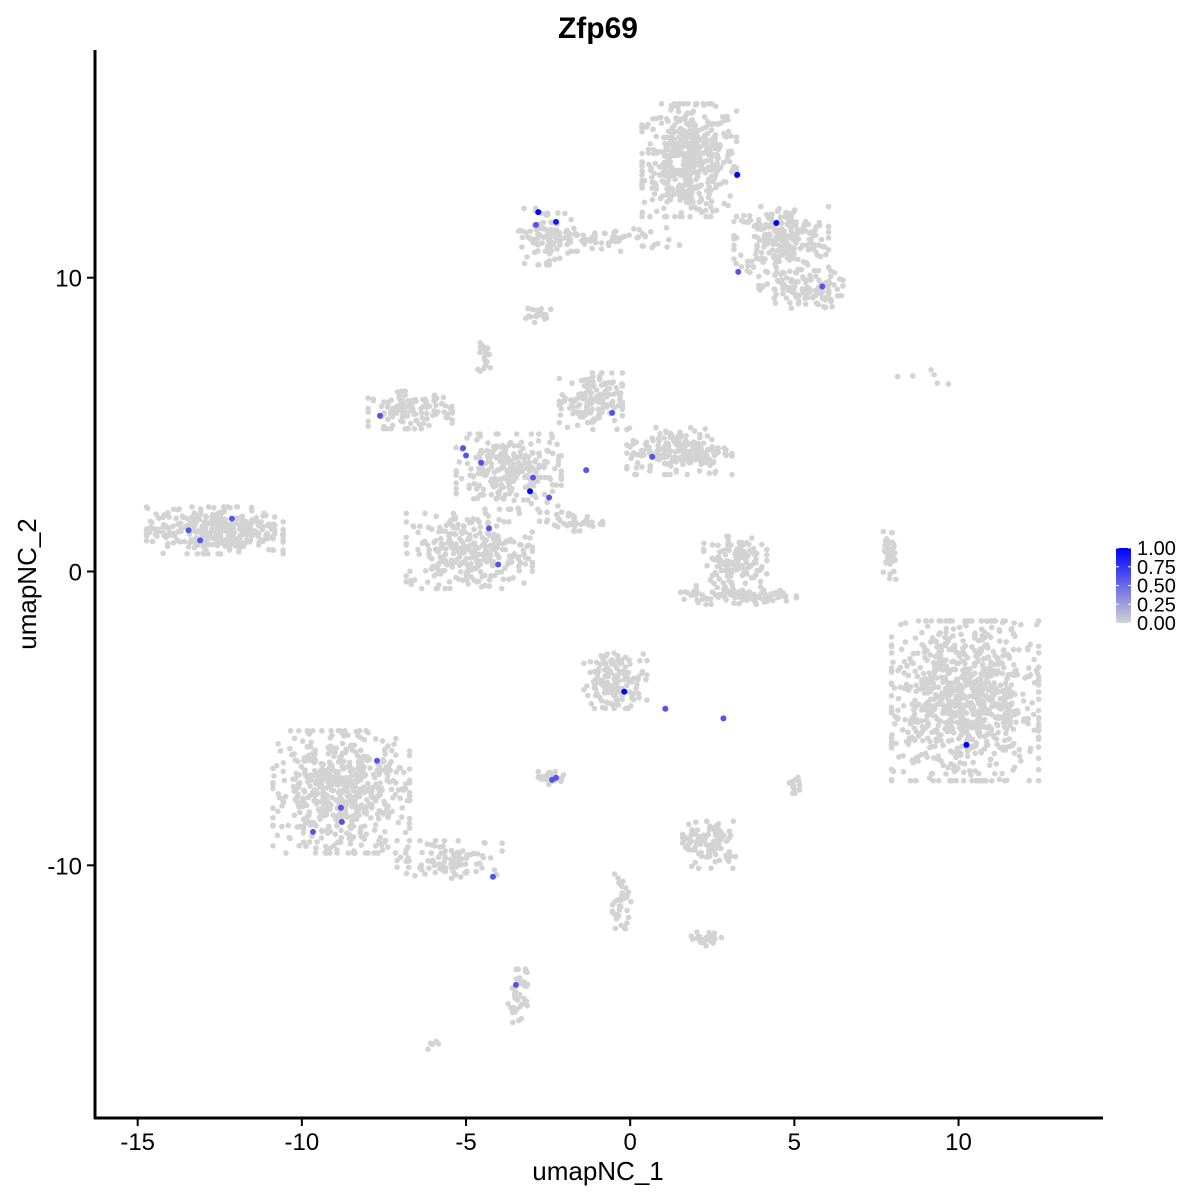  What do you see at coordinates (630, 1142) in the screenshot?
I see `x-tick-label: 0` at bounding box center [630, 1142].